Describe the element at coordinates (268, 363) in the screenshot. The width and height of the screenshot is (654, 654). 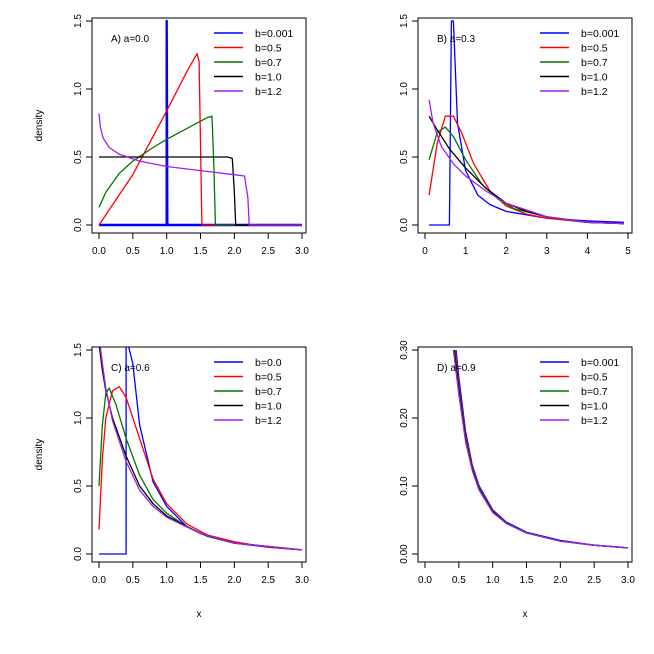
I see `legend-label: b=0.0` at that location.